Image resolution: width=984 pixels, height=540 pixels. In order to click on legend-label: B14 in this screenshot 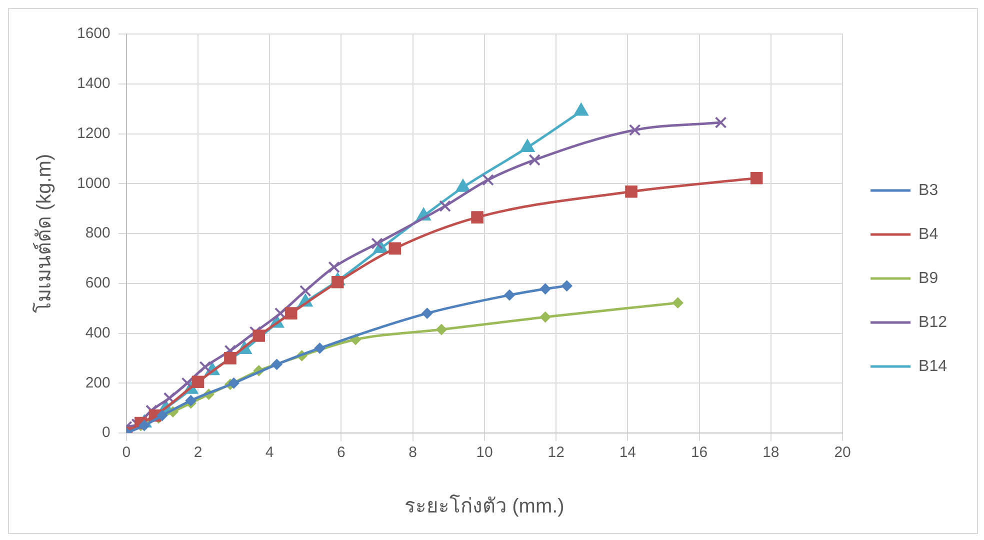, I will do `click(933, 366)`.